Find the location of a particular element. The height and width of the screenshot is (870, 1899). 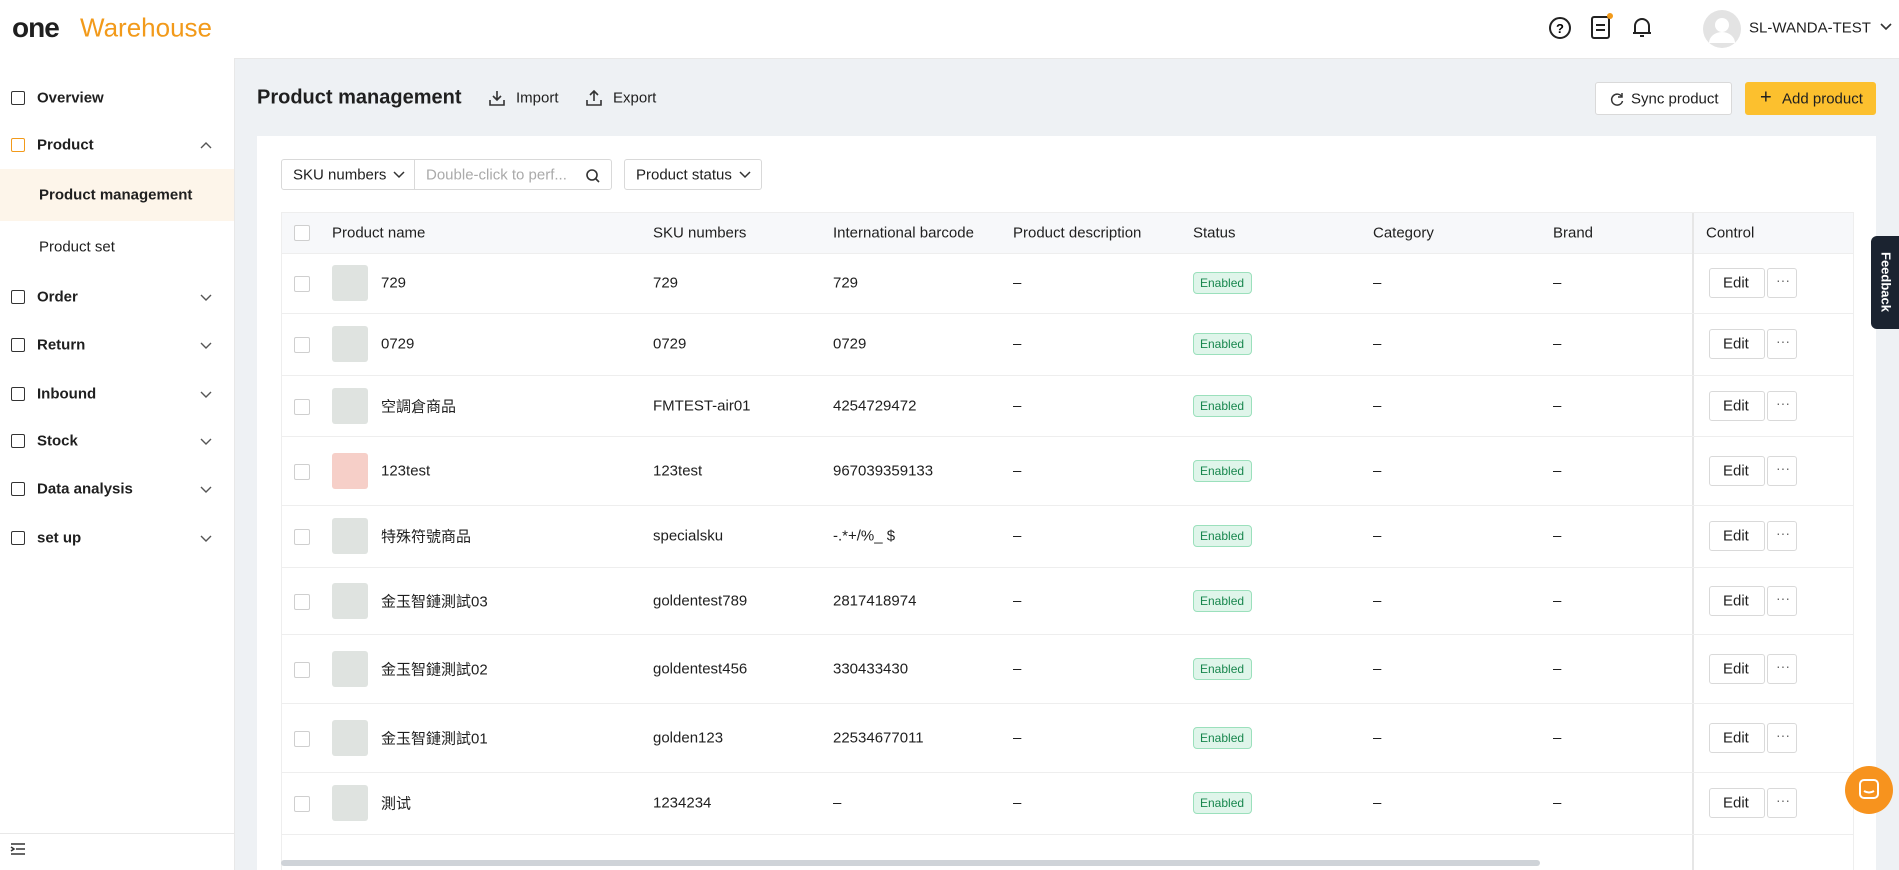

product-name: 特殊符號商品 is located at coordinates (426, 537).